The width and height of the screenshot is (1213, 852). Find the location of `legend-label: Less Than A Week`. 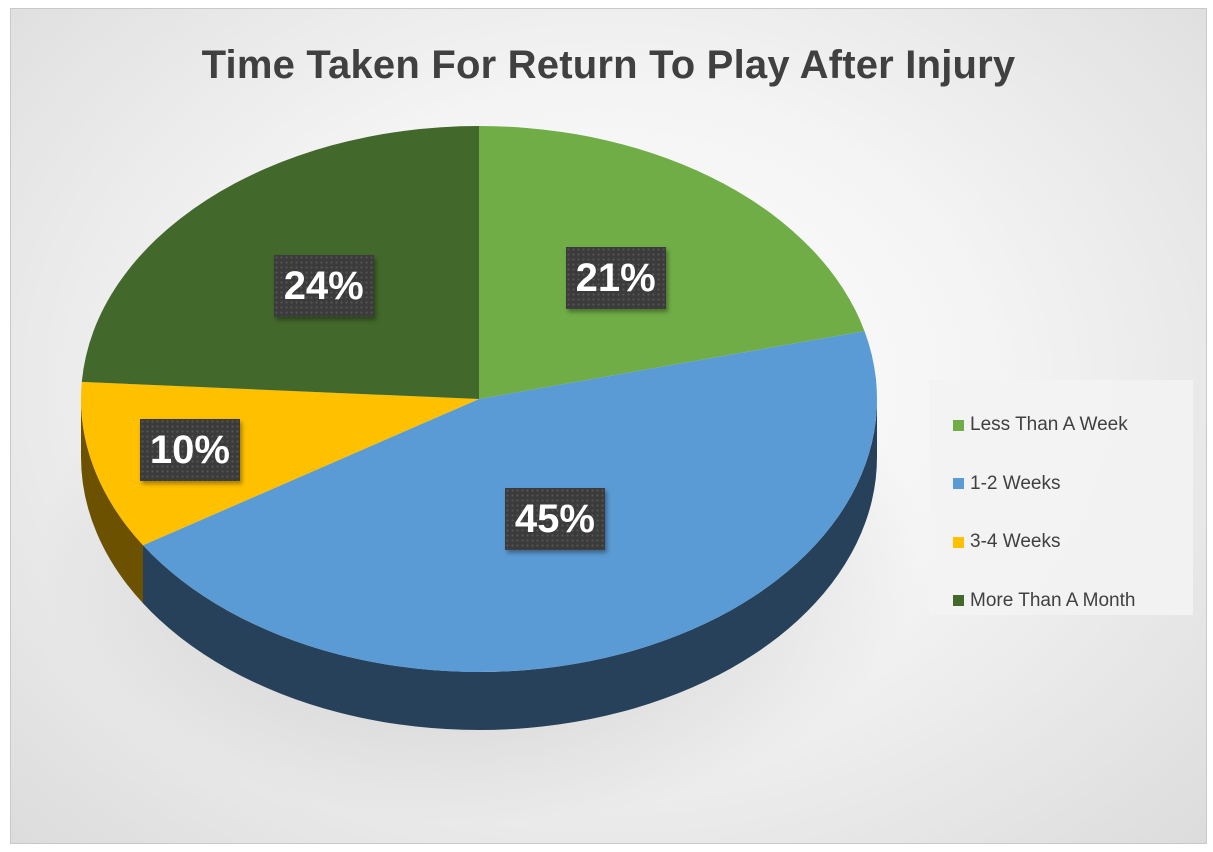

legend-label: Less Than A Week is located at coordinates (1049, 425).